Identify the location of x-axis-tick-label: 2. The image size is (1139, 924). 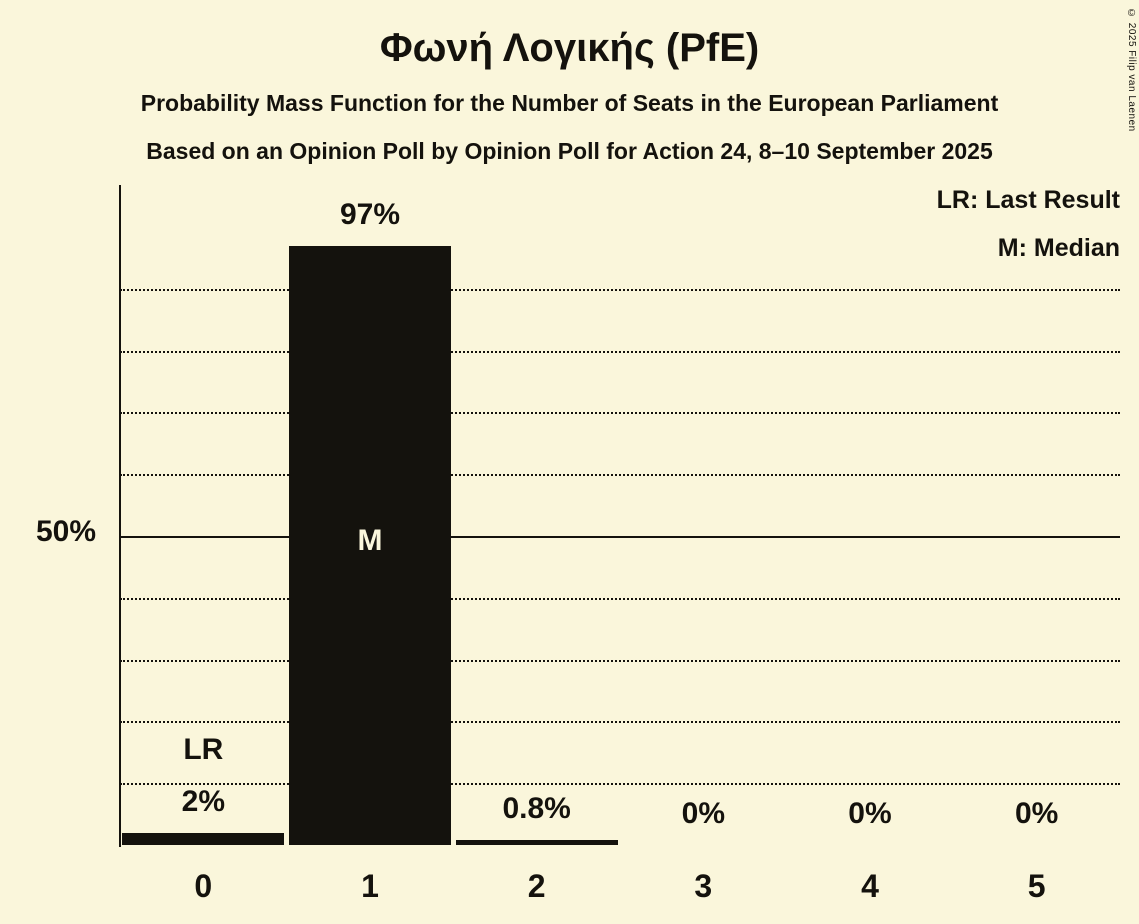
(536, 886).